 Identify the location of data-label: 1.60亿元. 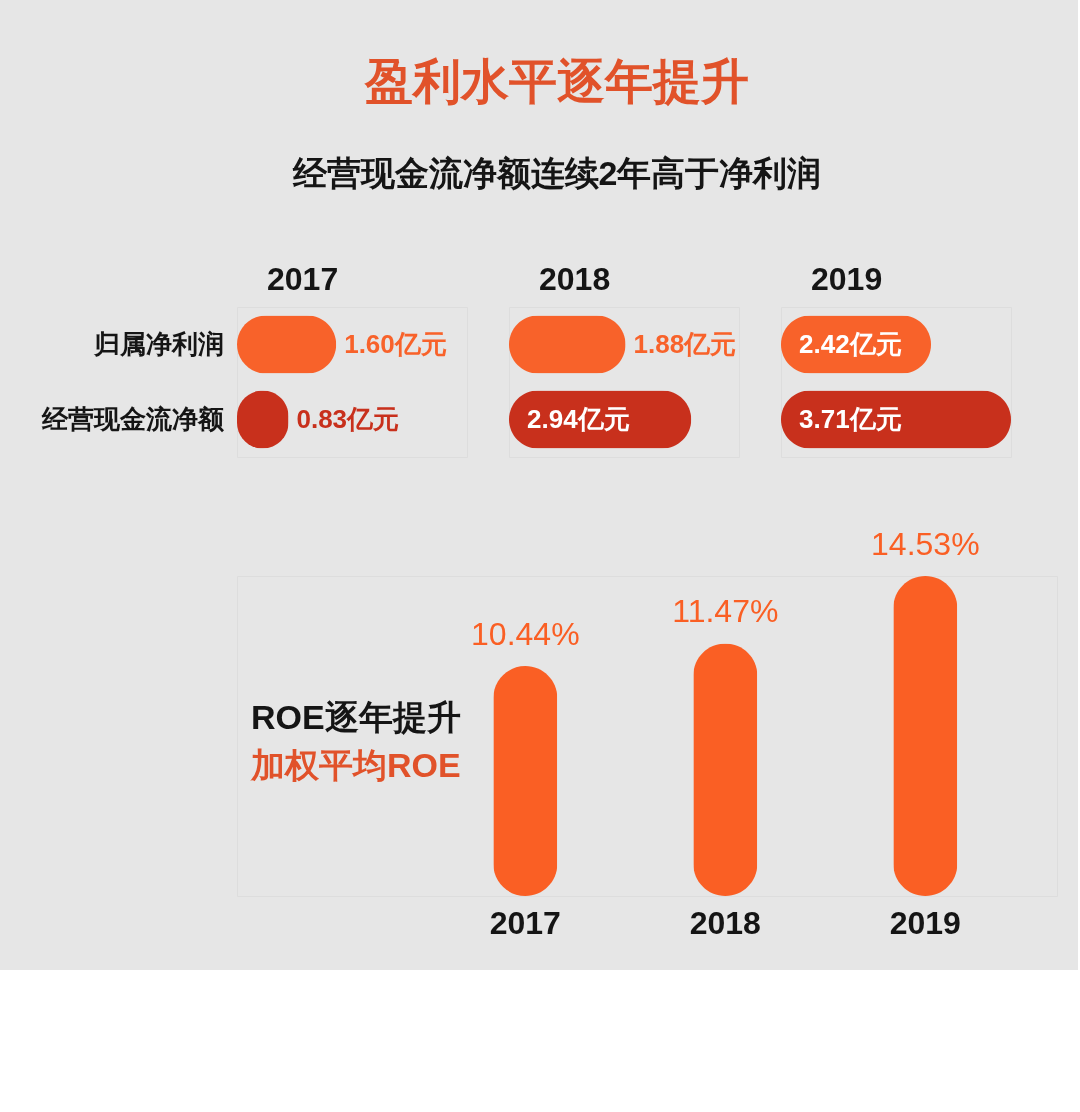
(395, 343).